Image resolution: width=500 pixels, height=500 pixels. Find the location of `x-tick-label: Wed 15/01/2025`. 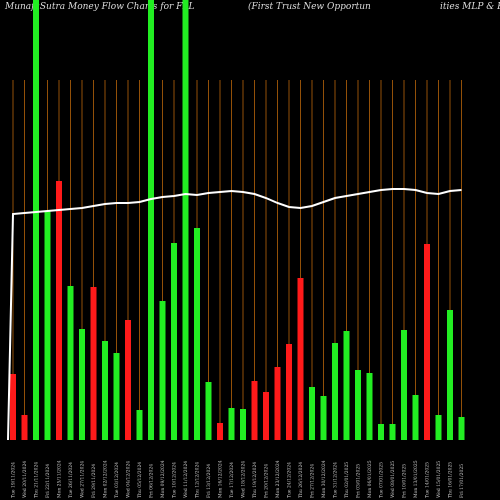

x-tick-label: Wed 15/01/2025 is located at coordinates (439, 479).